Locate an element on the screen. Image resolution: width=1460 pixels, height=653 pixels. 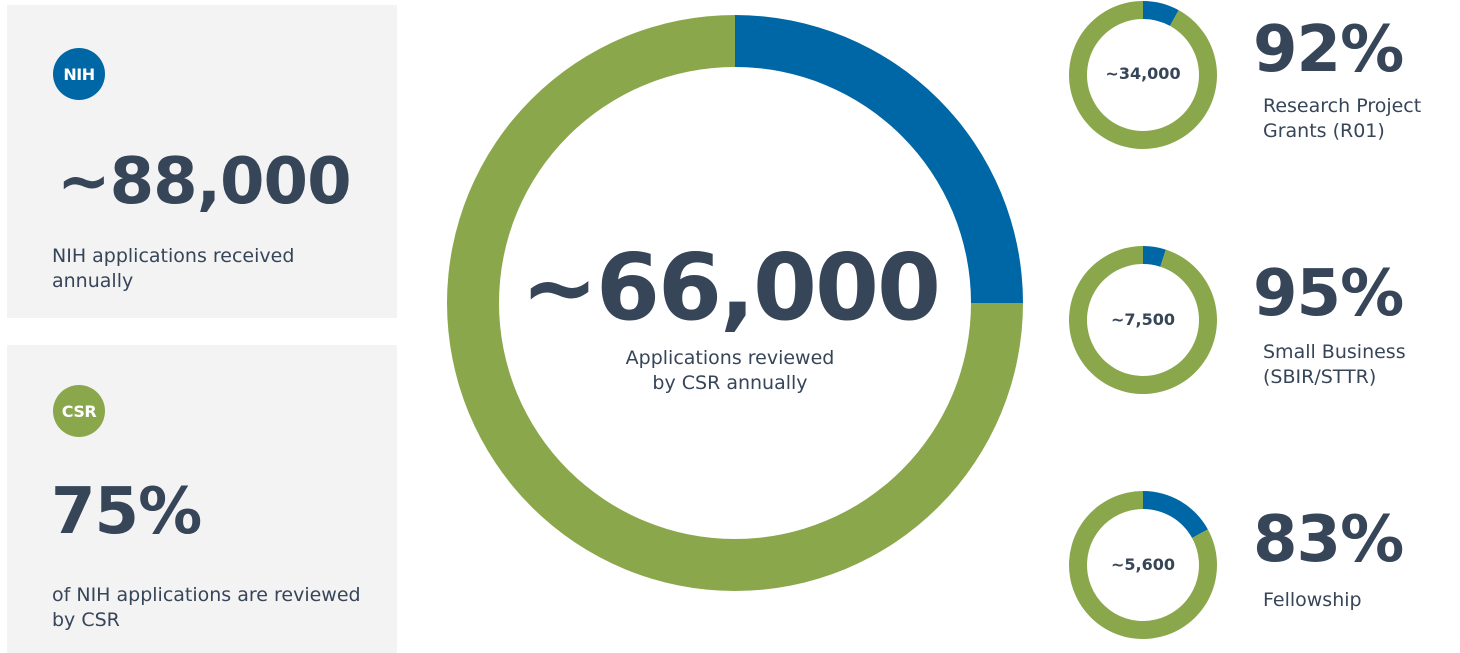
nih-applications-description: NIH applications received annually is located at coordinates (173, 268).